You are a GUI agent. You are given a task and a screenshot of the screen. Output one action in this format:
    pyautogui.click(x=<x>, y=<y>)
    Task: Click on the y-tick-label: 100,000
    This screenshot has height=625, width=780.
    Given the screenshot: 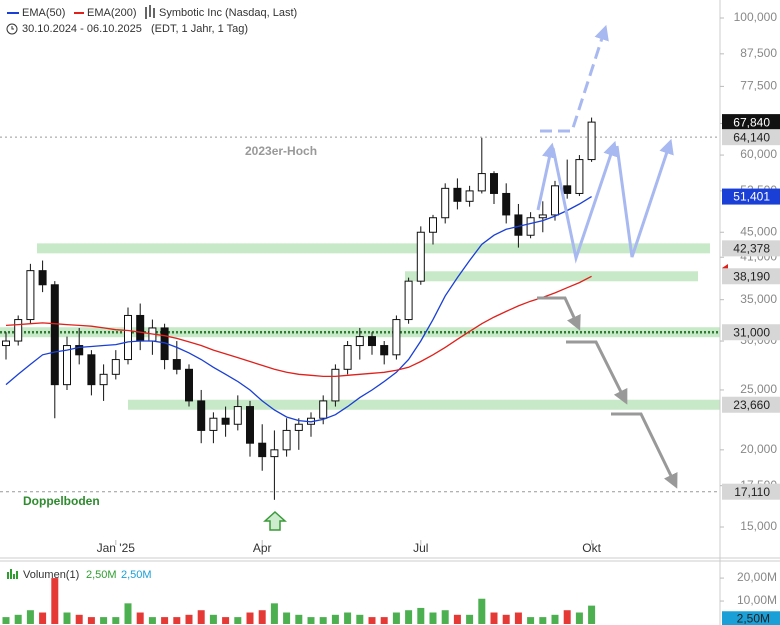 What is the action you would take?
    pyautogui.click(x=756, y=17)
    